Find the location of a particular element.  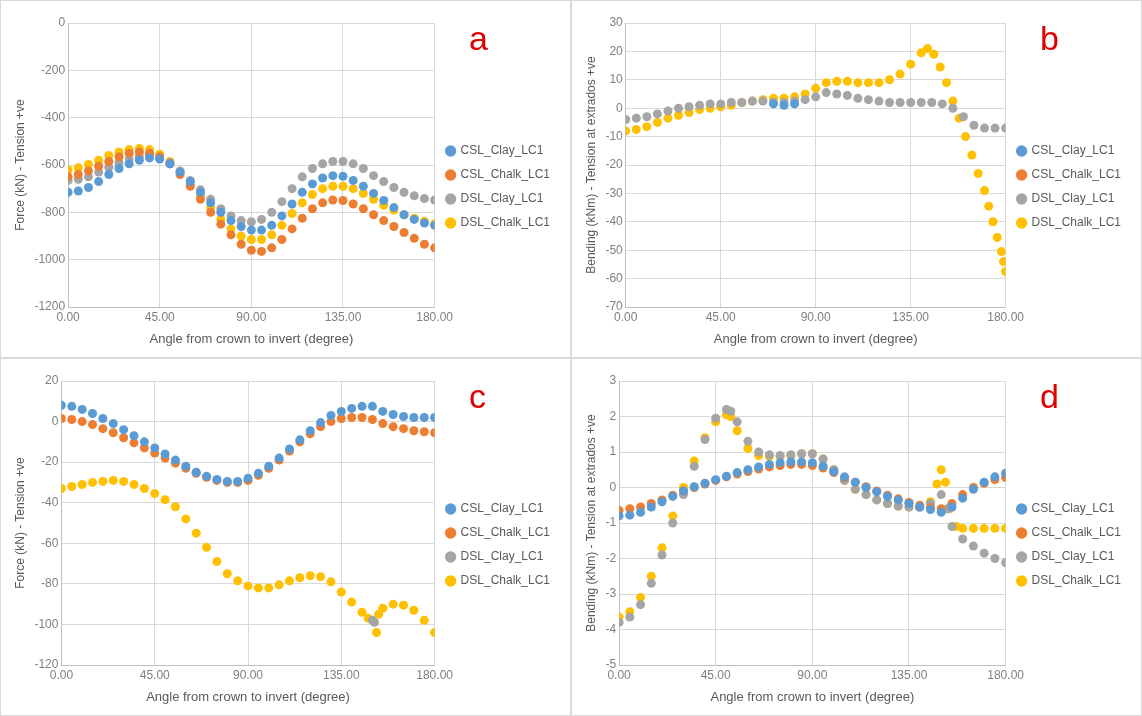

chart-title: a is located at coordinates (478, 38).